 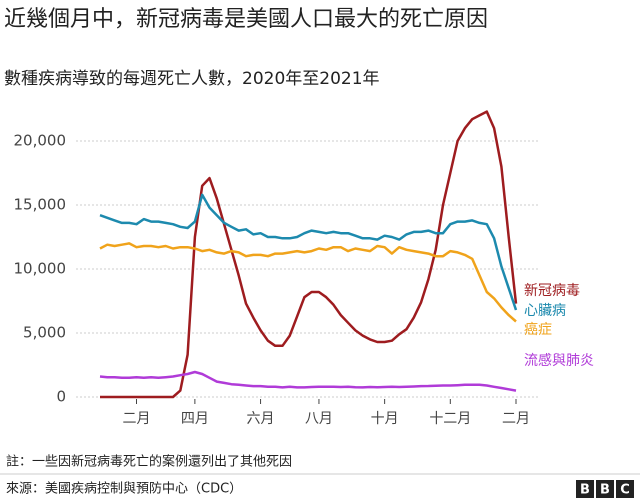 What do you see at coordinates (545, 311) in the screenshot?
I see `series-label: 心臟病` at bounding box center [545, 311].